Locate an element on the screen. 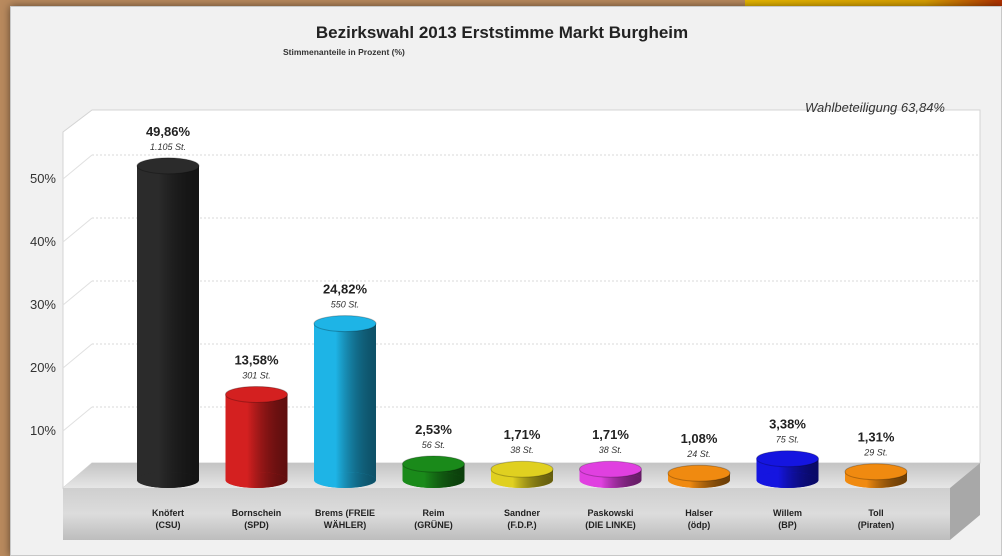 This screenshot has height=556, width=1002. vote-count-label: 75 St. is located at coordinates (788, 440).